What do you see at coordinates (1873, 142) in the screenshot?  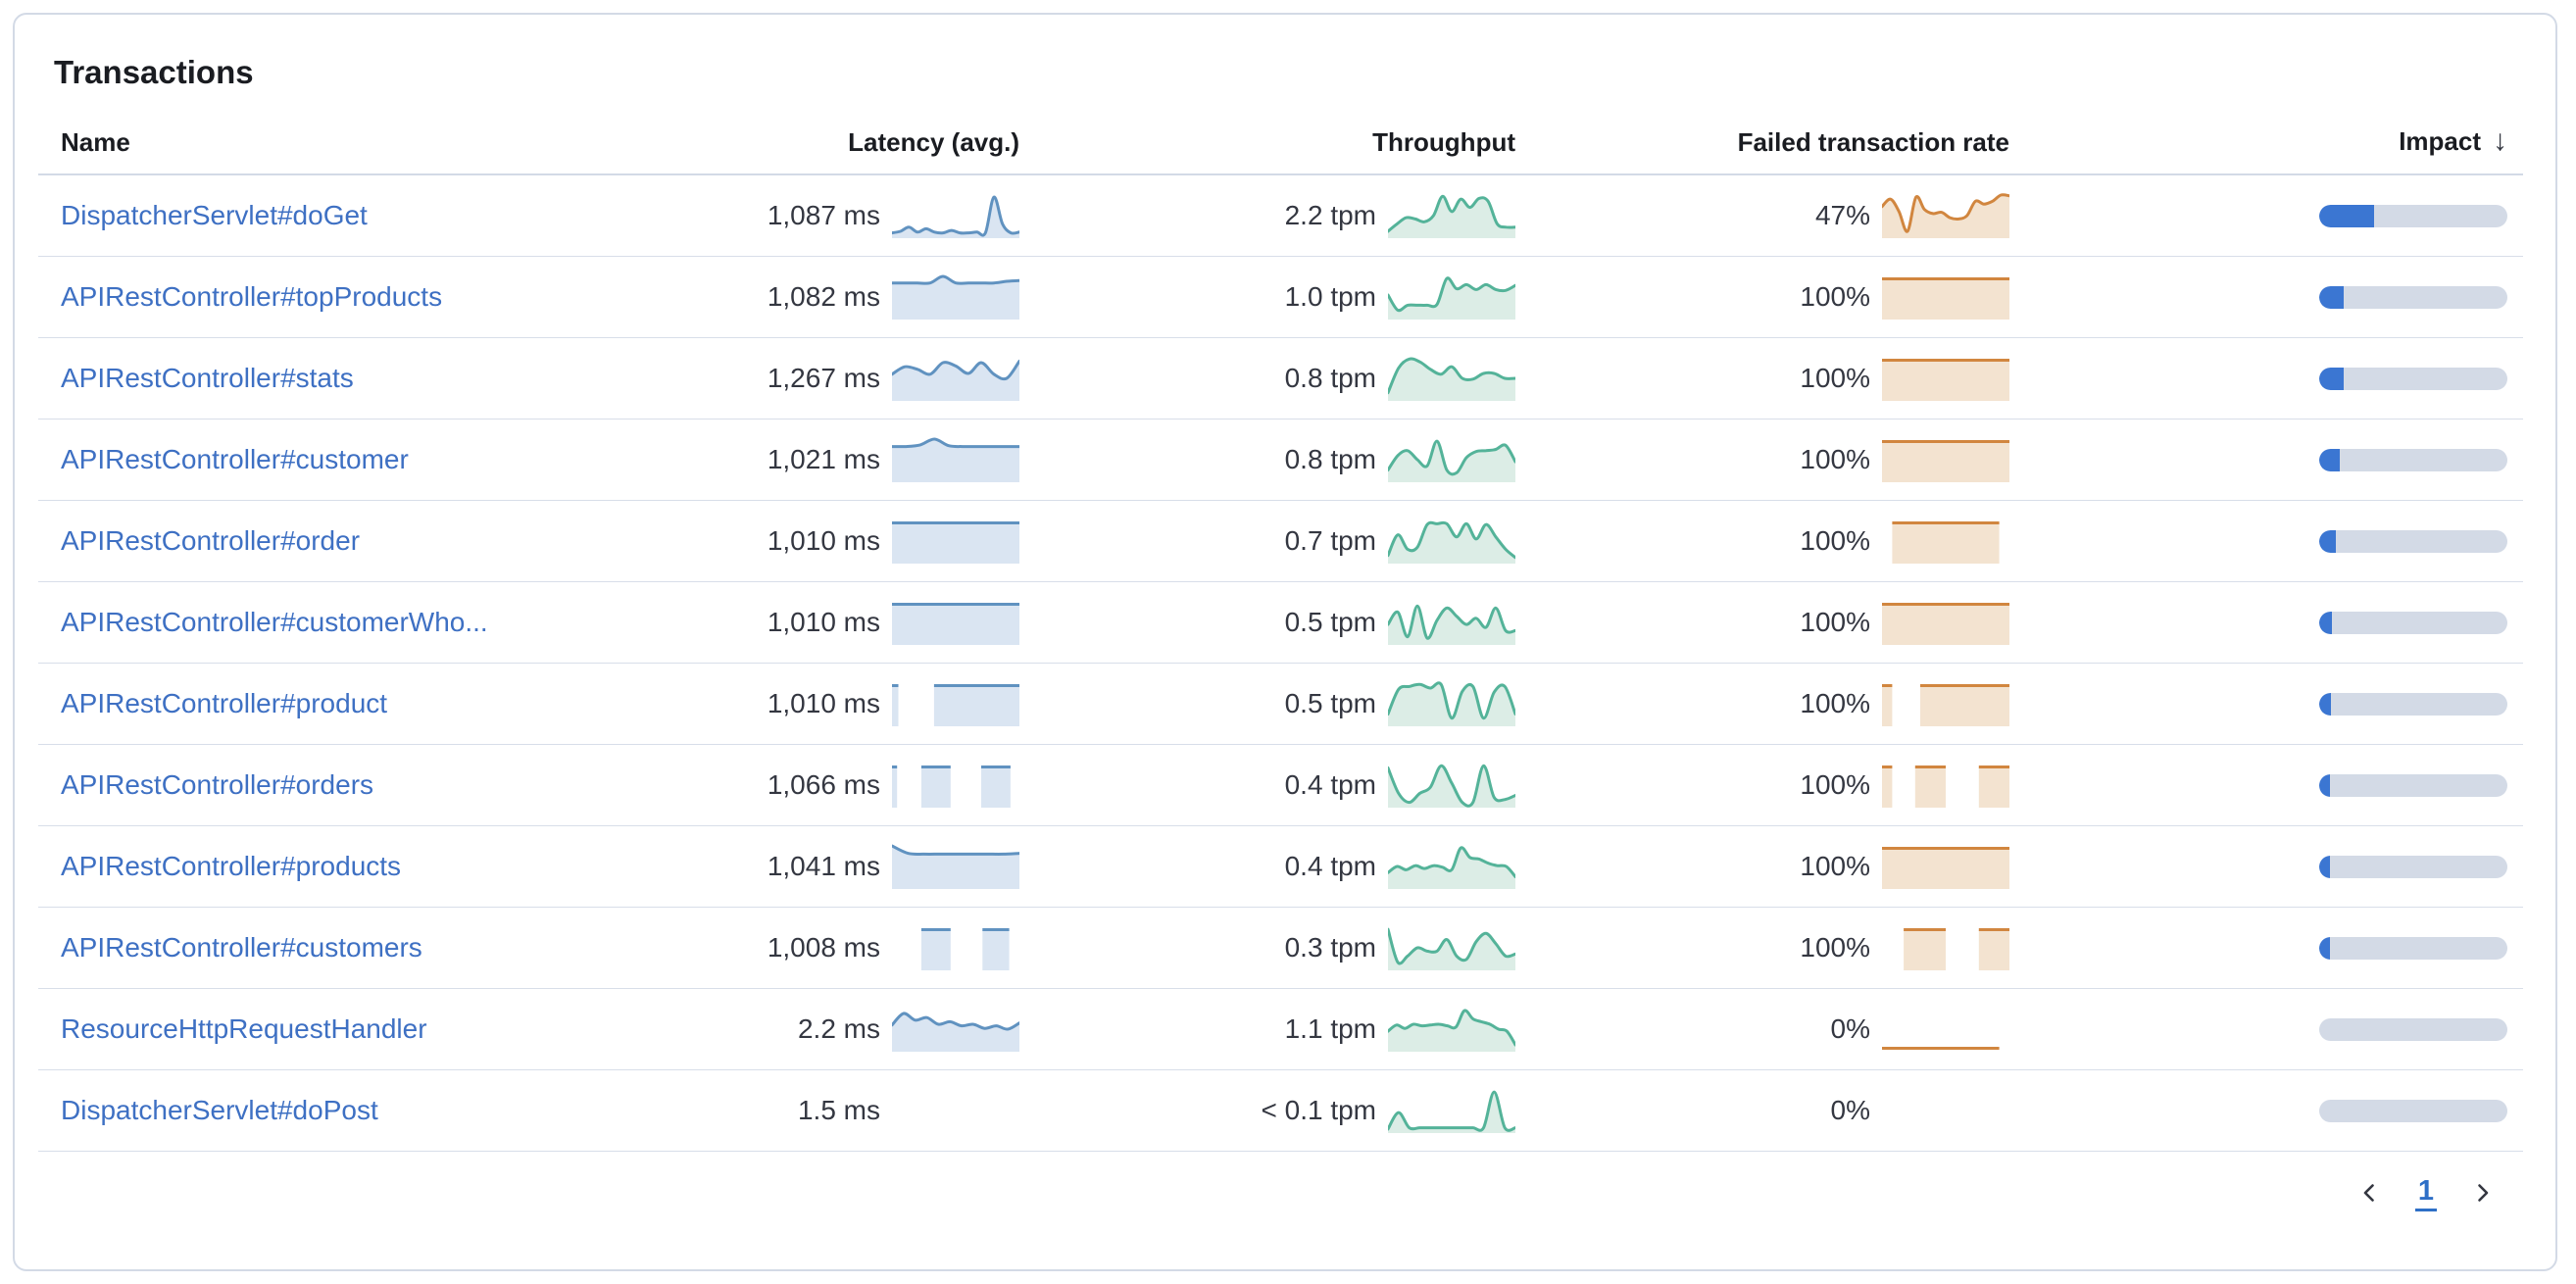 I see `column-header-failed-rate: Failed transaction rate` at bounding box center [1873, 142].